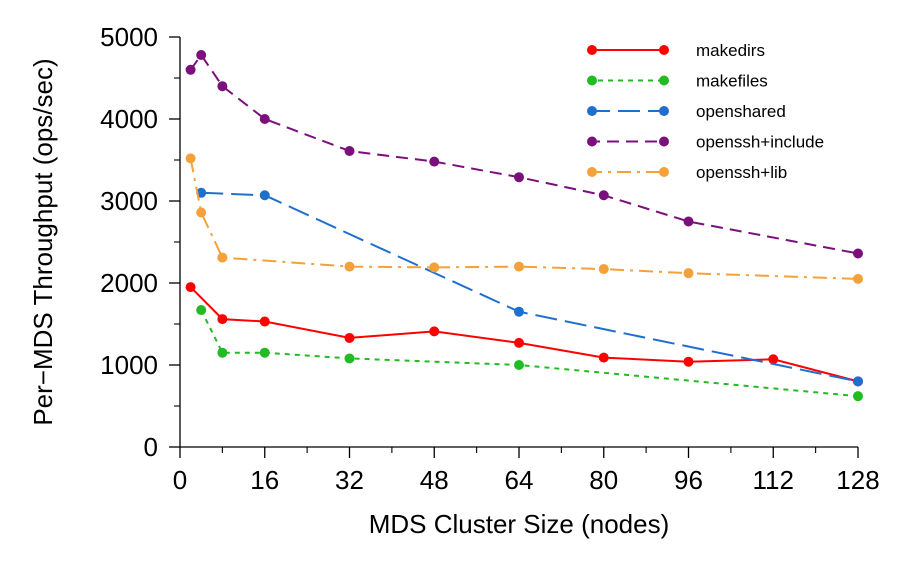  What do you see at coordinates (180, 480) in the screenshot?
I see `x-tick-label: 0` at bounding box center [180, 480].